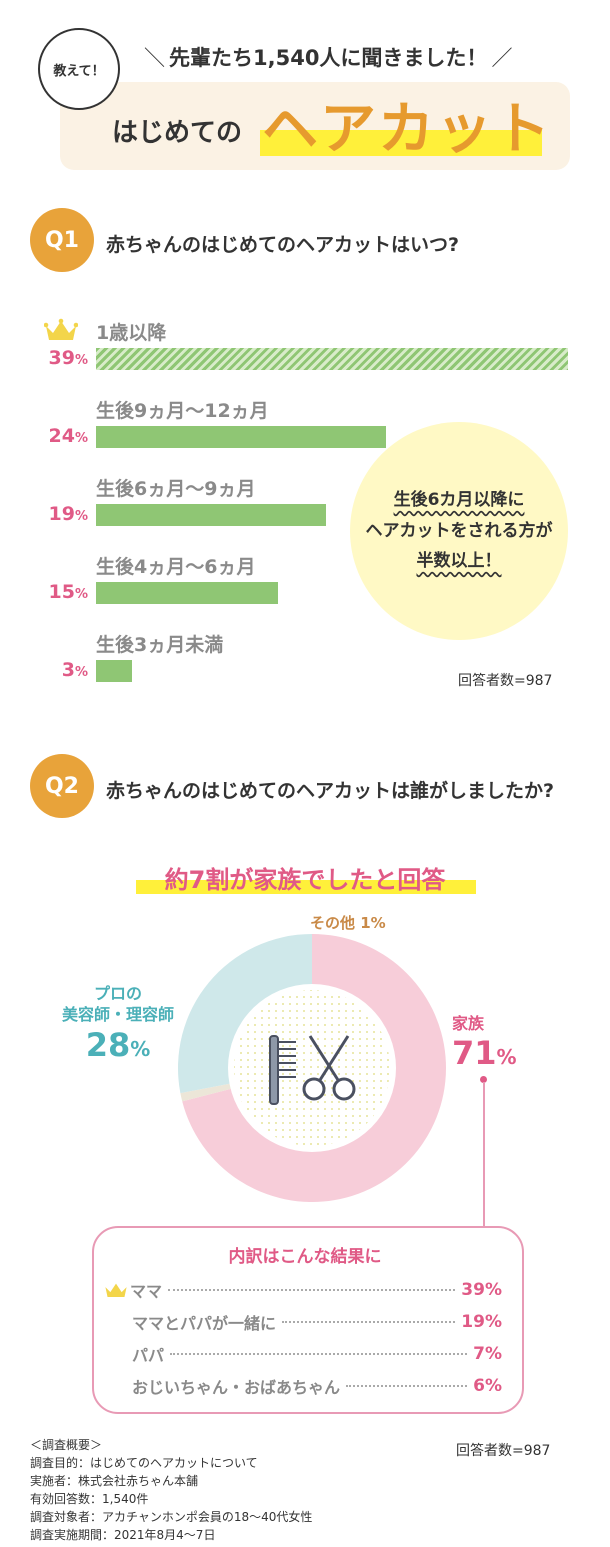 The width and height of the screenshot is (610, 1547). I want to click on header-slash-right: ／, so click(502, 58).